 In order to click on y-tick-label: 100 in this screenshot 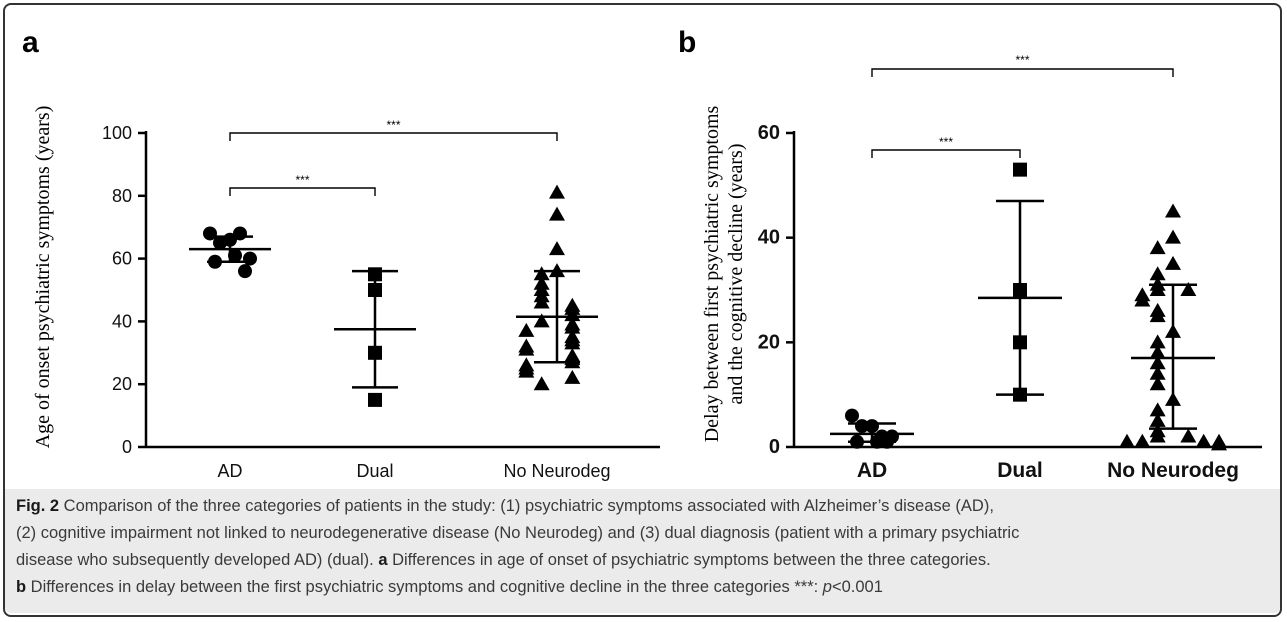, I will do `click(117, 133)`.